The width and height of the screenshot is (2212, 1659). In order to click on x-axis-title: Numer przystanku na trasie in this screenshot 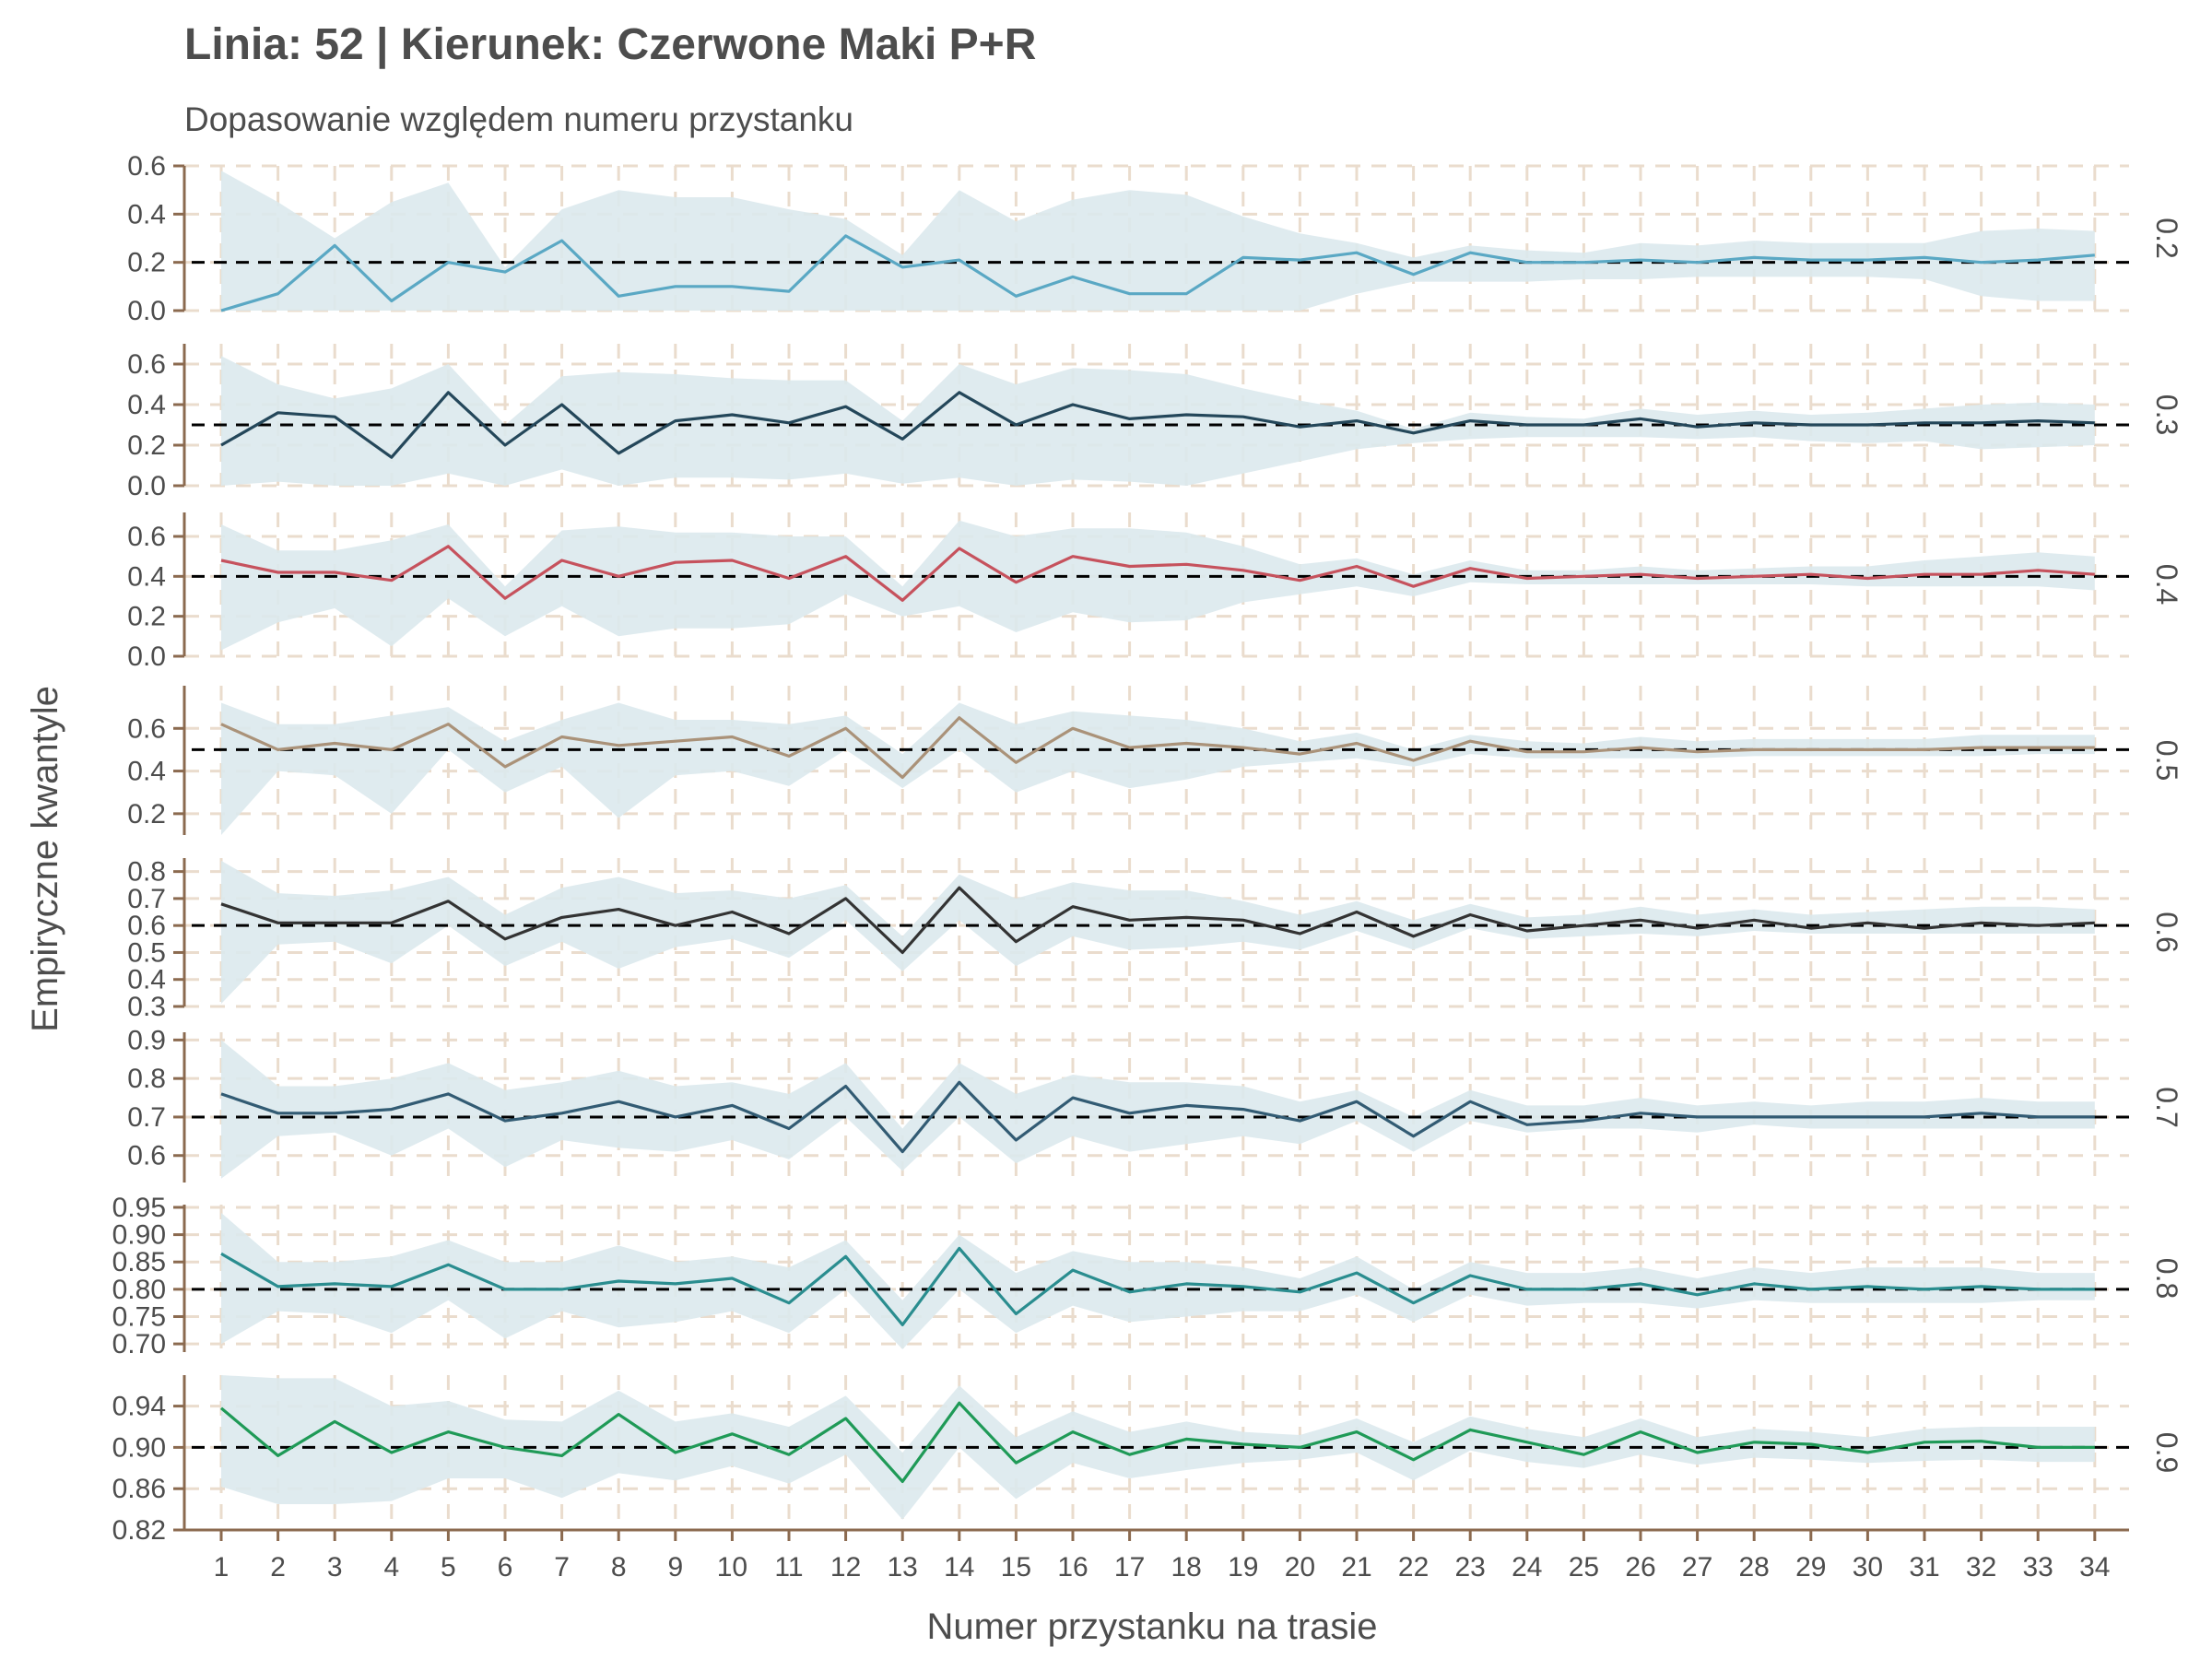, I will do `click(1151, 1626)`.